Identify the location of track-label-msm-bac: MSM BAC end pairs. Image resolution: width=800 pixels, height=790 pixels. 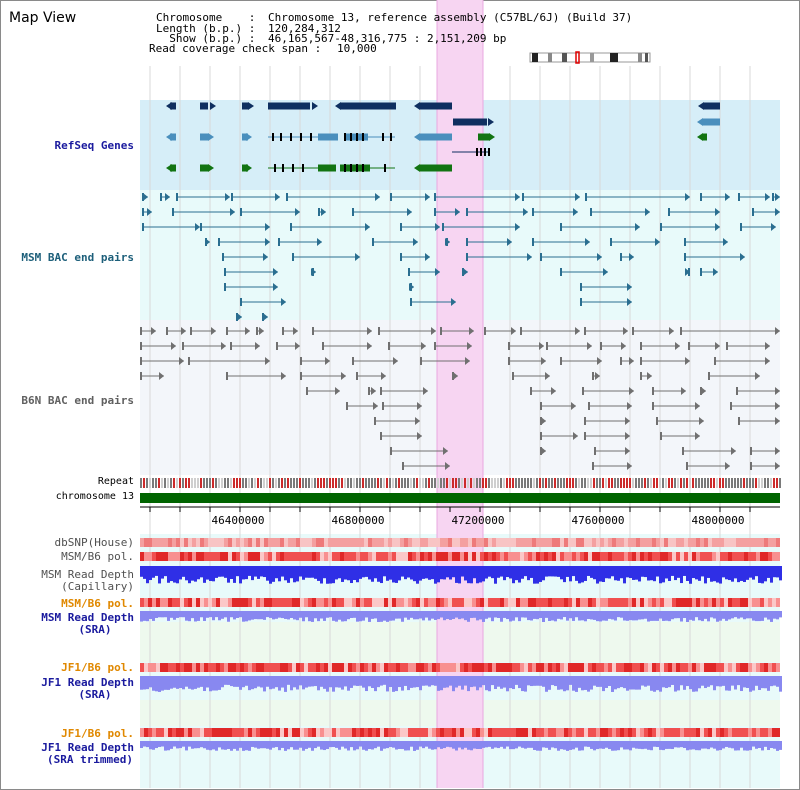
(77, 257).